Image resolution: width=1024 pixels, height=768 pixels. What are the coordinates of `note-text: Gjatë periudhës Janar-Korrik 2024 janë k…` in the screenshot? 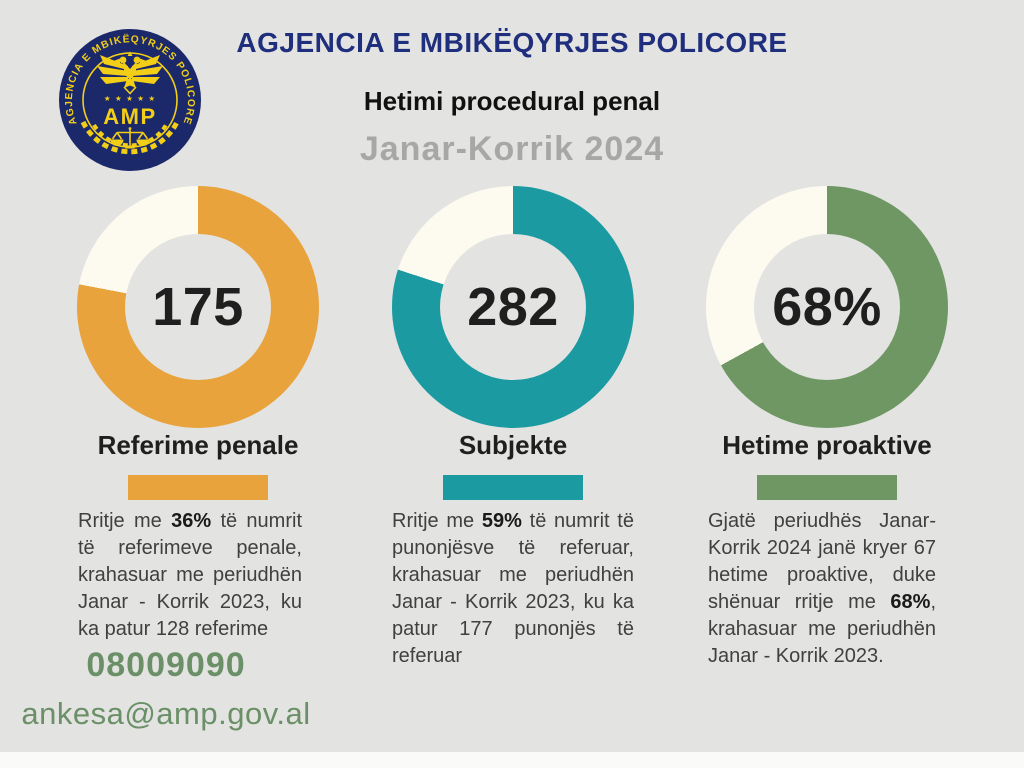 It's located at (822, 561).